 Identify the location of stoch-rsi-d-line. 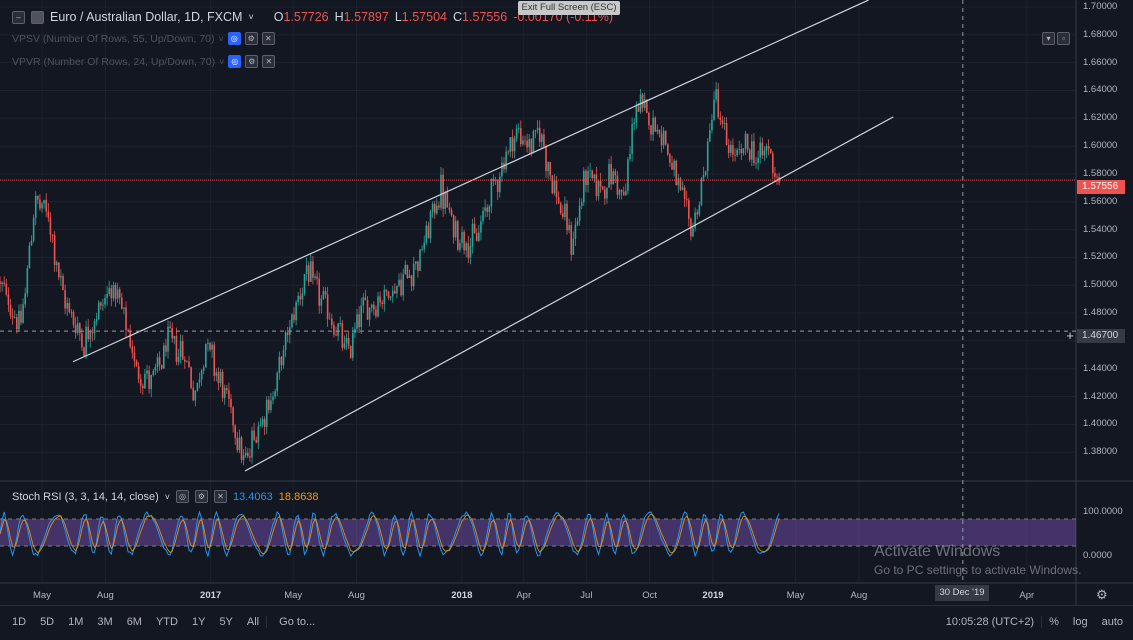
(390, 534).